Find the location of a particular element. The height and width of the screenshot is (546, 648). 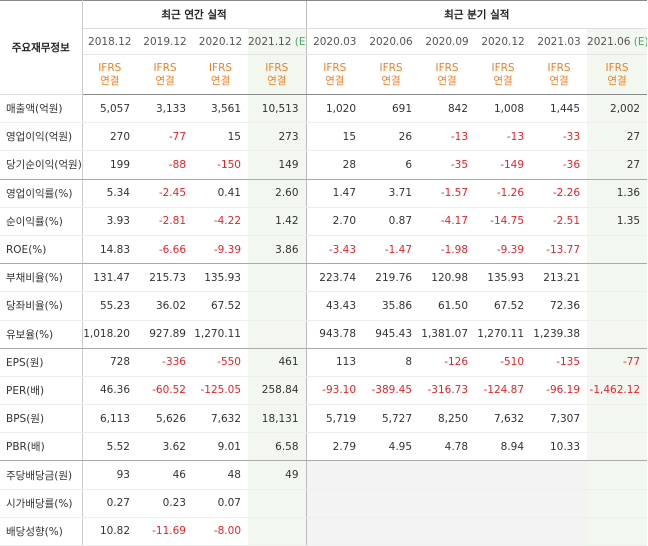

table-cell: 10.82 is located at coordinates (109, 531).